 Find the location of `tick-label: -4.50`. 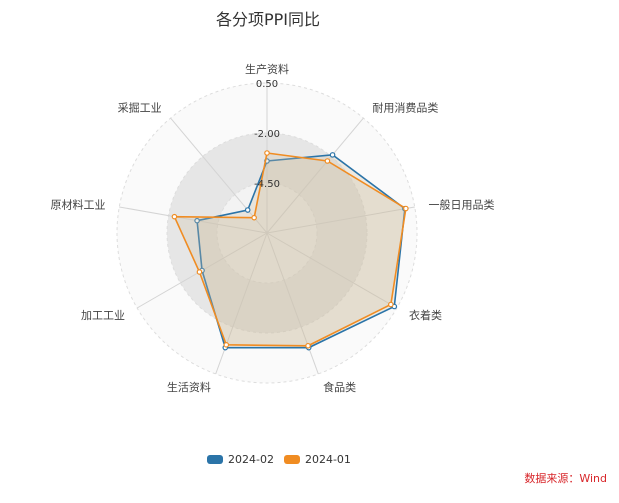

tick-label: -4.50 is located at coordinates (267, 184).